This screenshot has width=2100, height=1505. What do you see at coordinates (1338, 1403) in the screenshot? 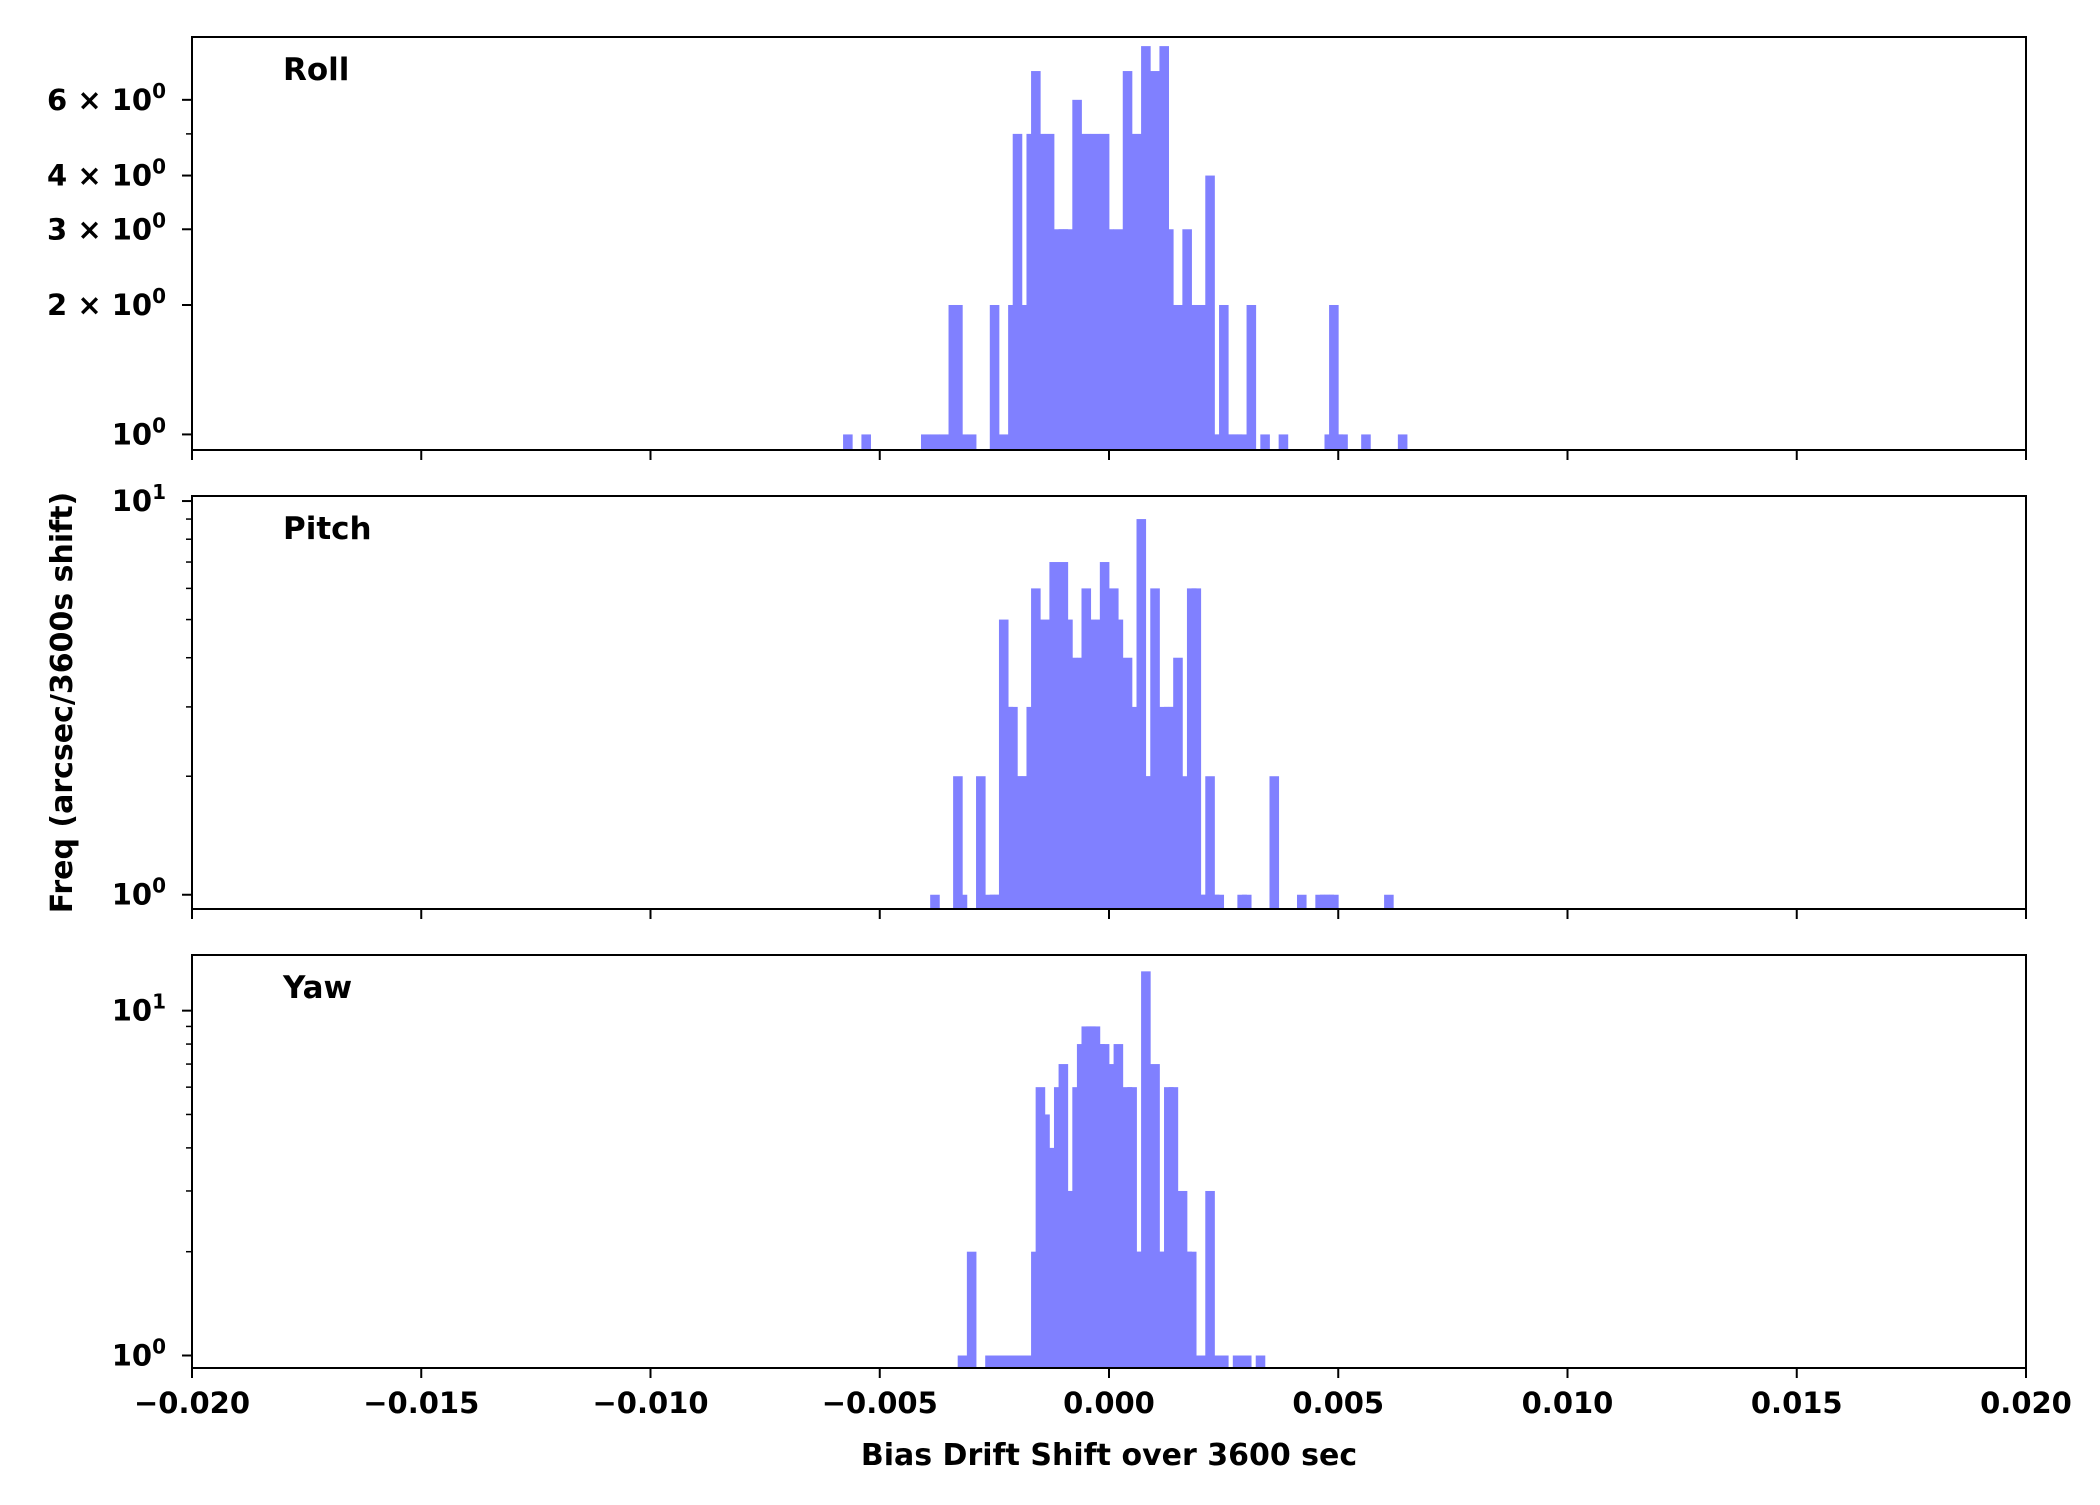
I see `x-tick-label: 0.005` at bounding box center [1338, 1403].